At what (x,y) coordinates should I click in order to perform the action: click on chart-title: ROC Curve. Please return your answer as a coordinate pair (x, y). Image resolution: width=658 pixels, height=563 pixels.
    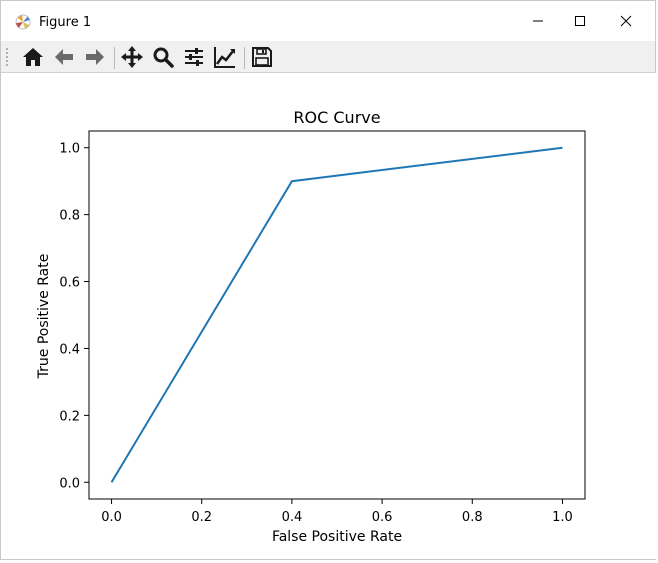
    Looking at the image, I should click on (336, 117).